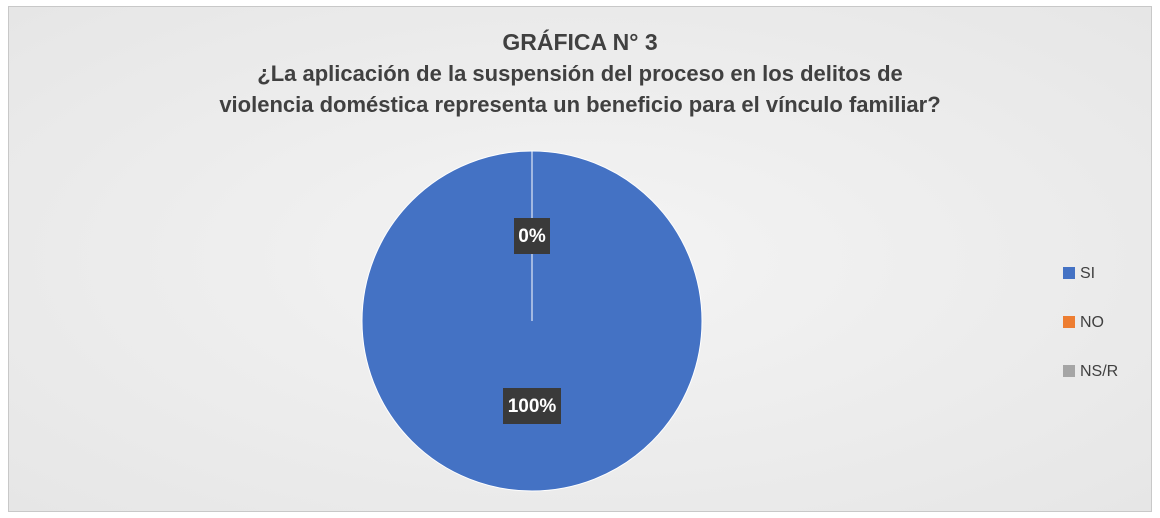 This screenshot has height=518, width=1160. I want to click on data-label: 100%, so click(532, 406).